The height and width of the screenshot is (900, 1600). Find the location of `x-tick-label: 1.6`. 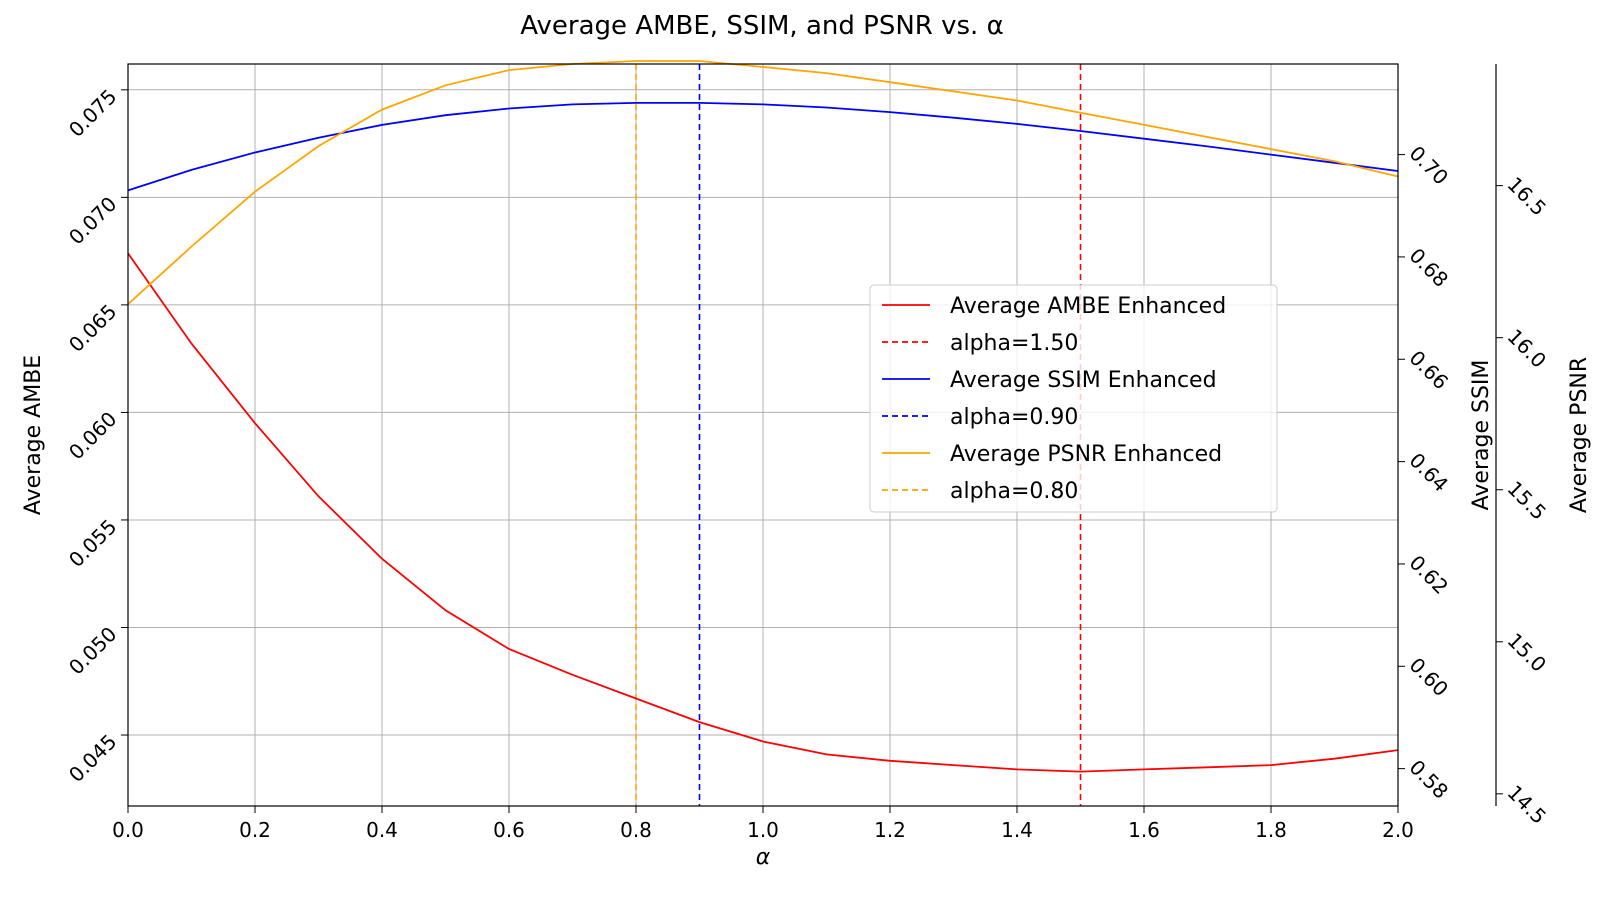

x-tick-label: 1.6 is located at coordinates (1144, 830).